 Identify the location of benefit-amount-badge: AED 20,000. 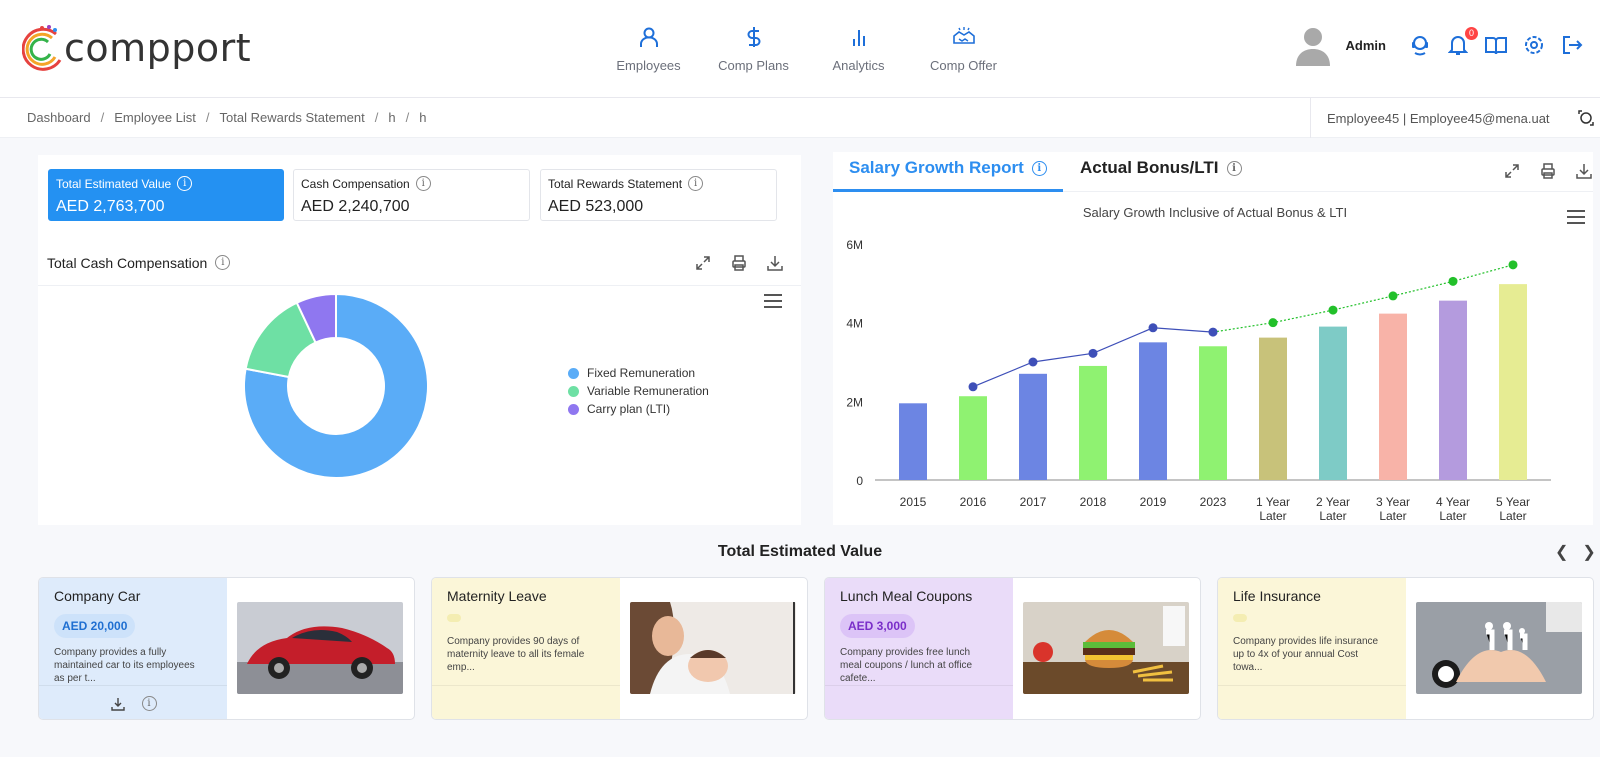
(95, 626).